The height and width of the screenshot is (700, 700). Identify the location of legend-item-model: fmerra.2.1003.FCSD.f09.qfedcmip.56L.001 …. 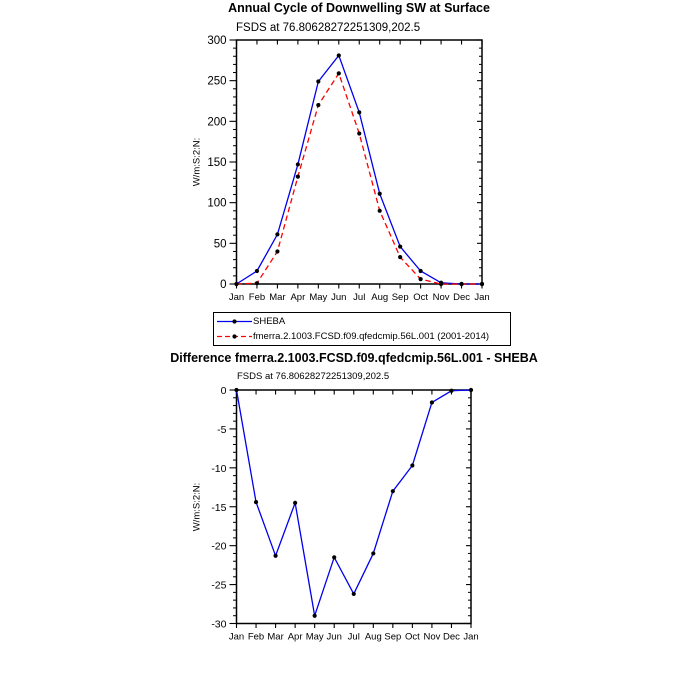
(362, 336).